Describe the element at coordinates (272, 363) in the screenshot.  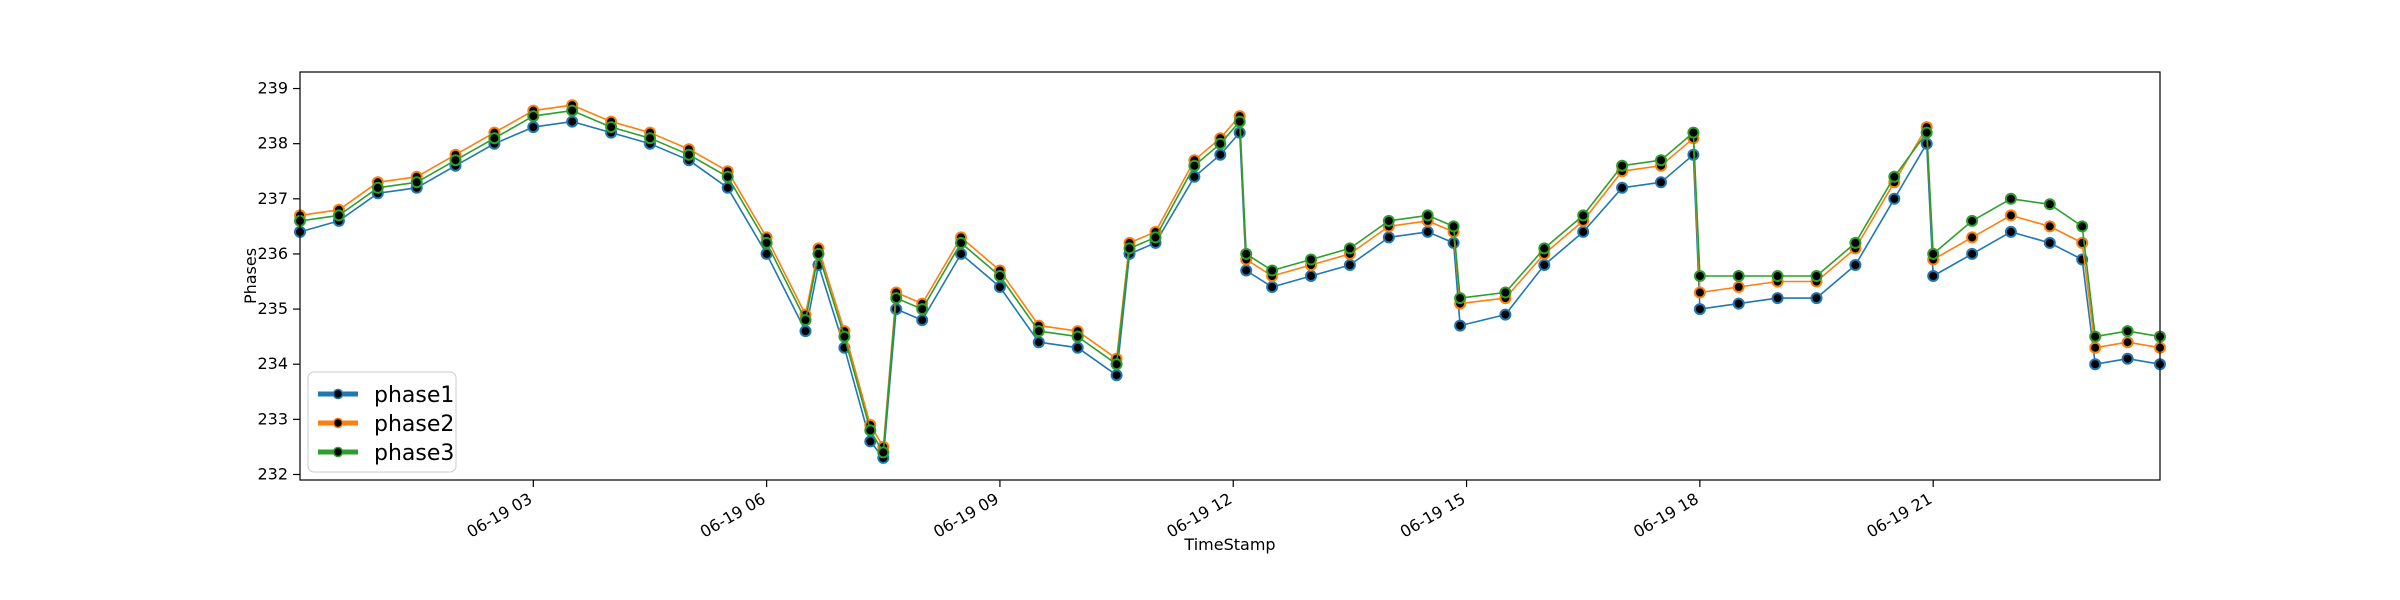
I see `y-tick-label: 234` at that location.